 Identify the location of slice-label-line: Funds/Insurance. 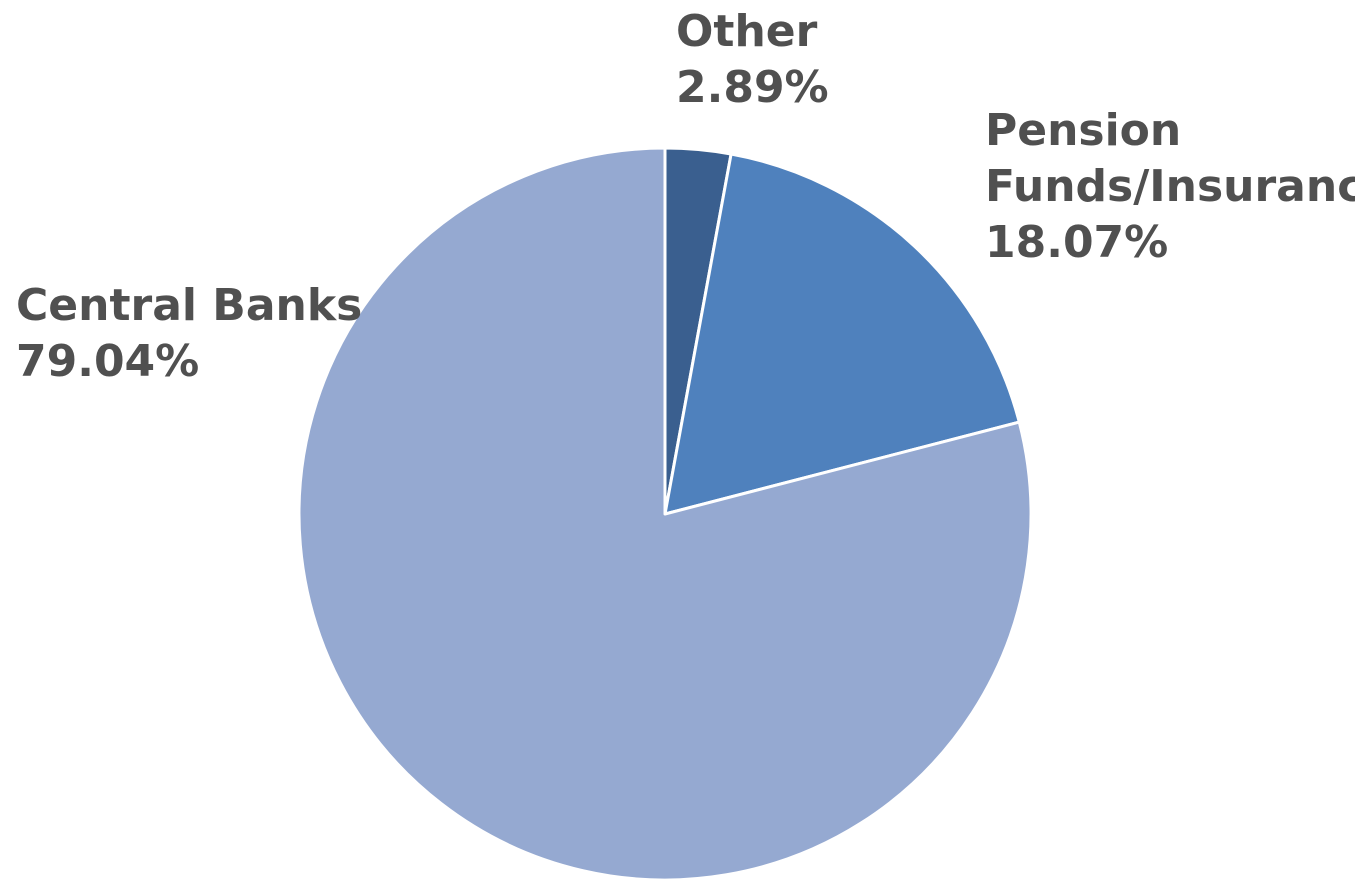
(1170, 186).